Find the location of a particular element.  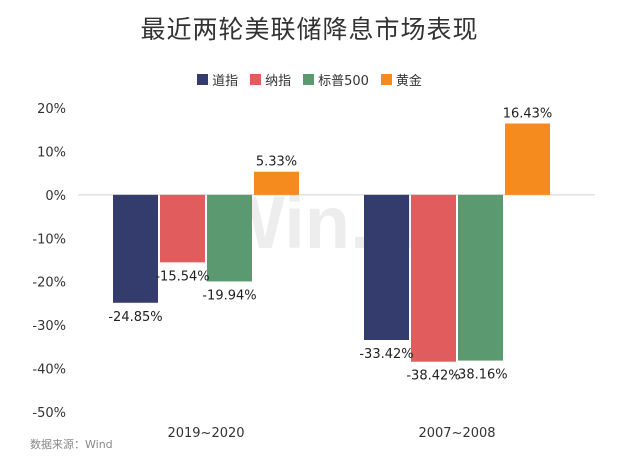

data-label: -24.85% is located at coordinates (135, 317).